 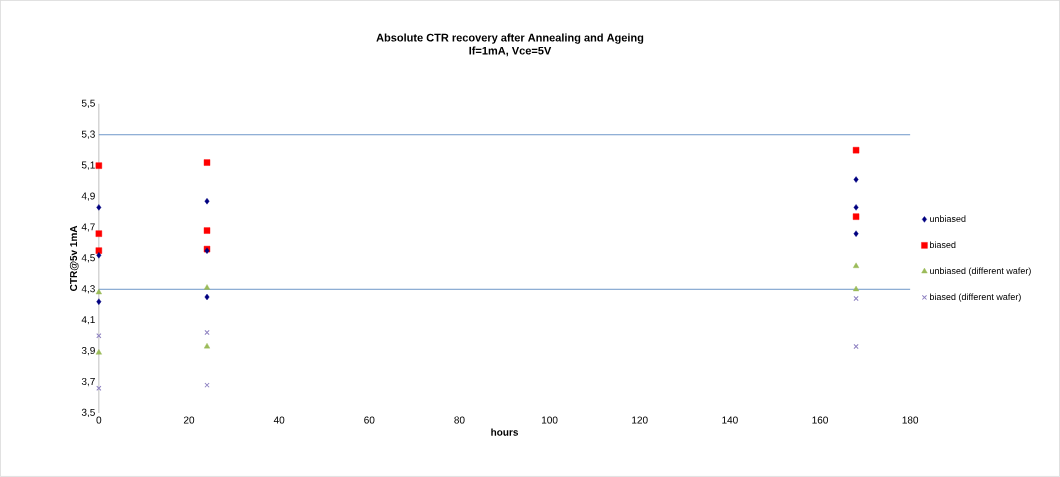 I want to click on chart-subtitle: If=1mA, Vce=5V, so click(x=510, y=51).